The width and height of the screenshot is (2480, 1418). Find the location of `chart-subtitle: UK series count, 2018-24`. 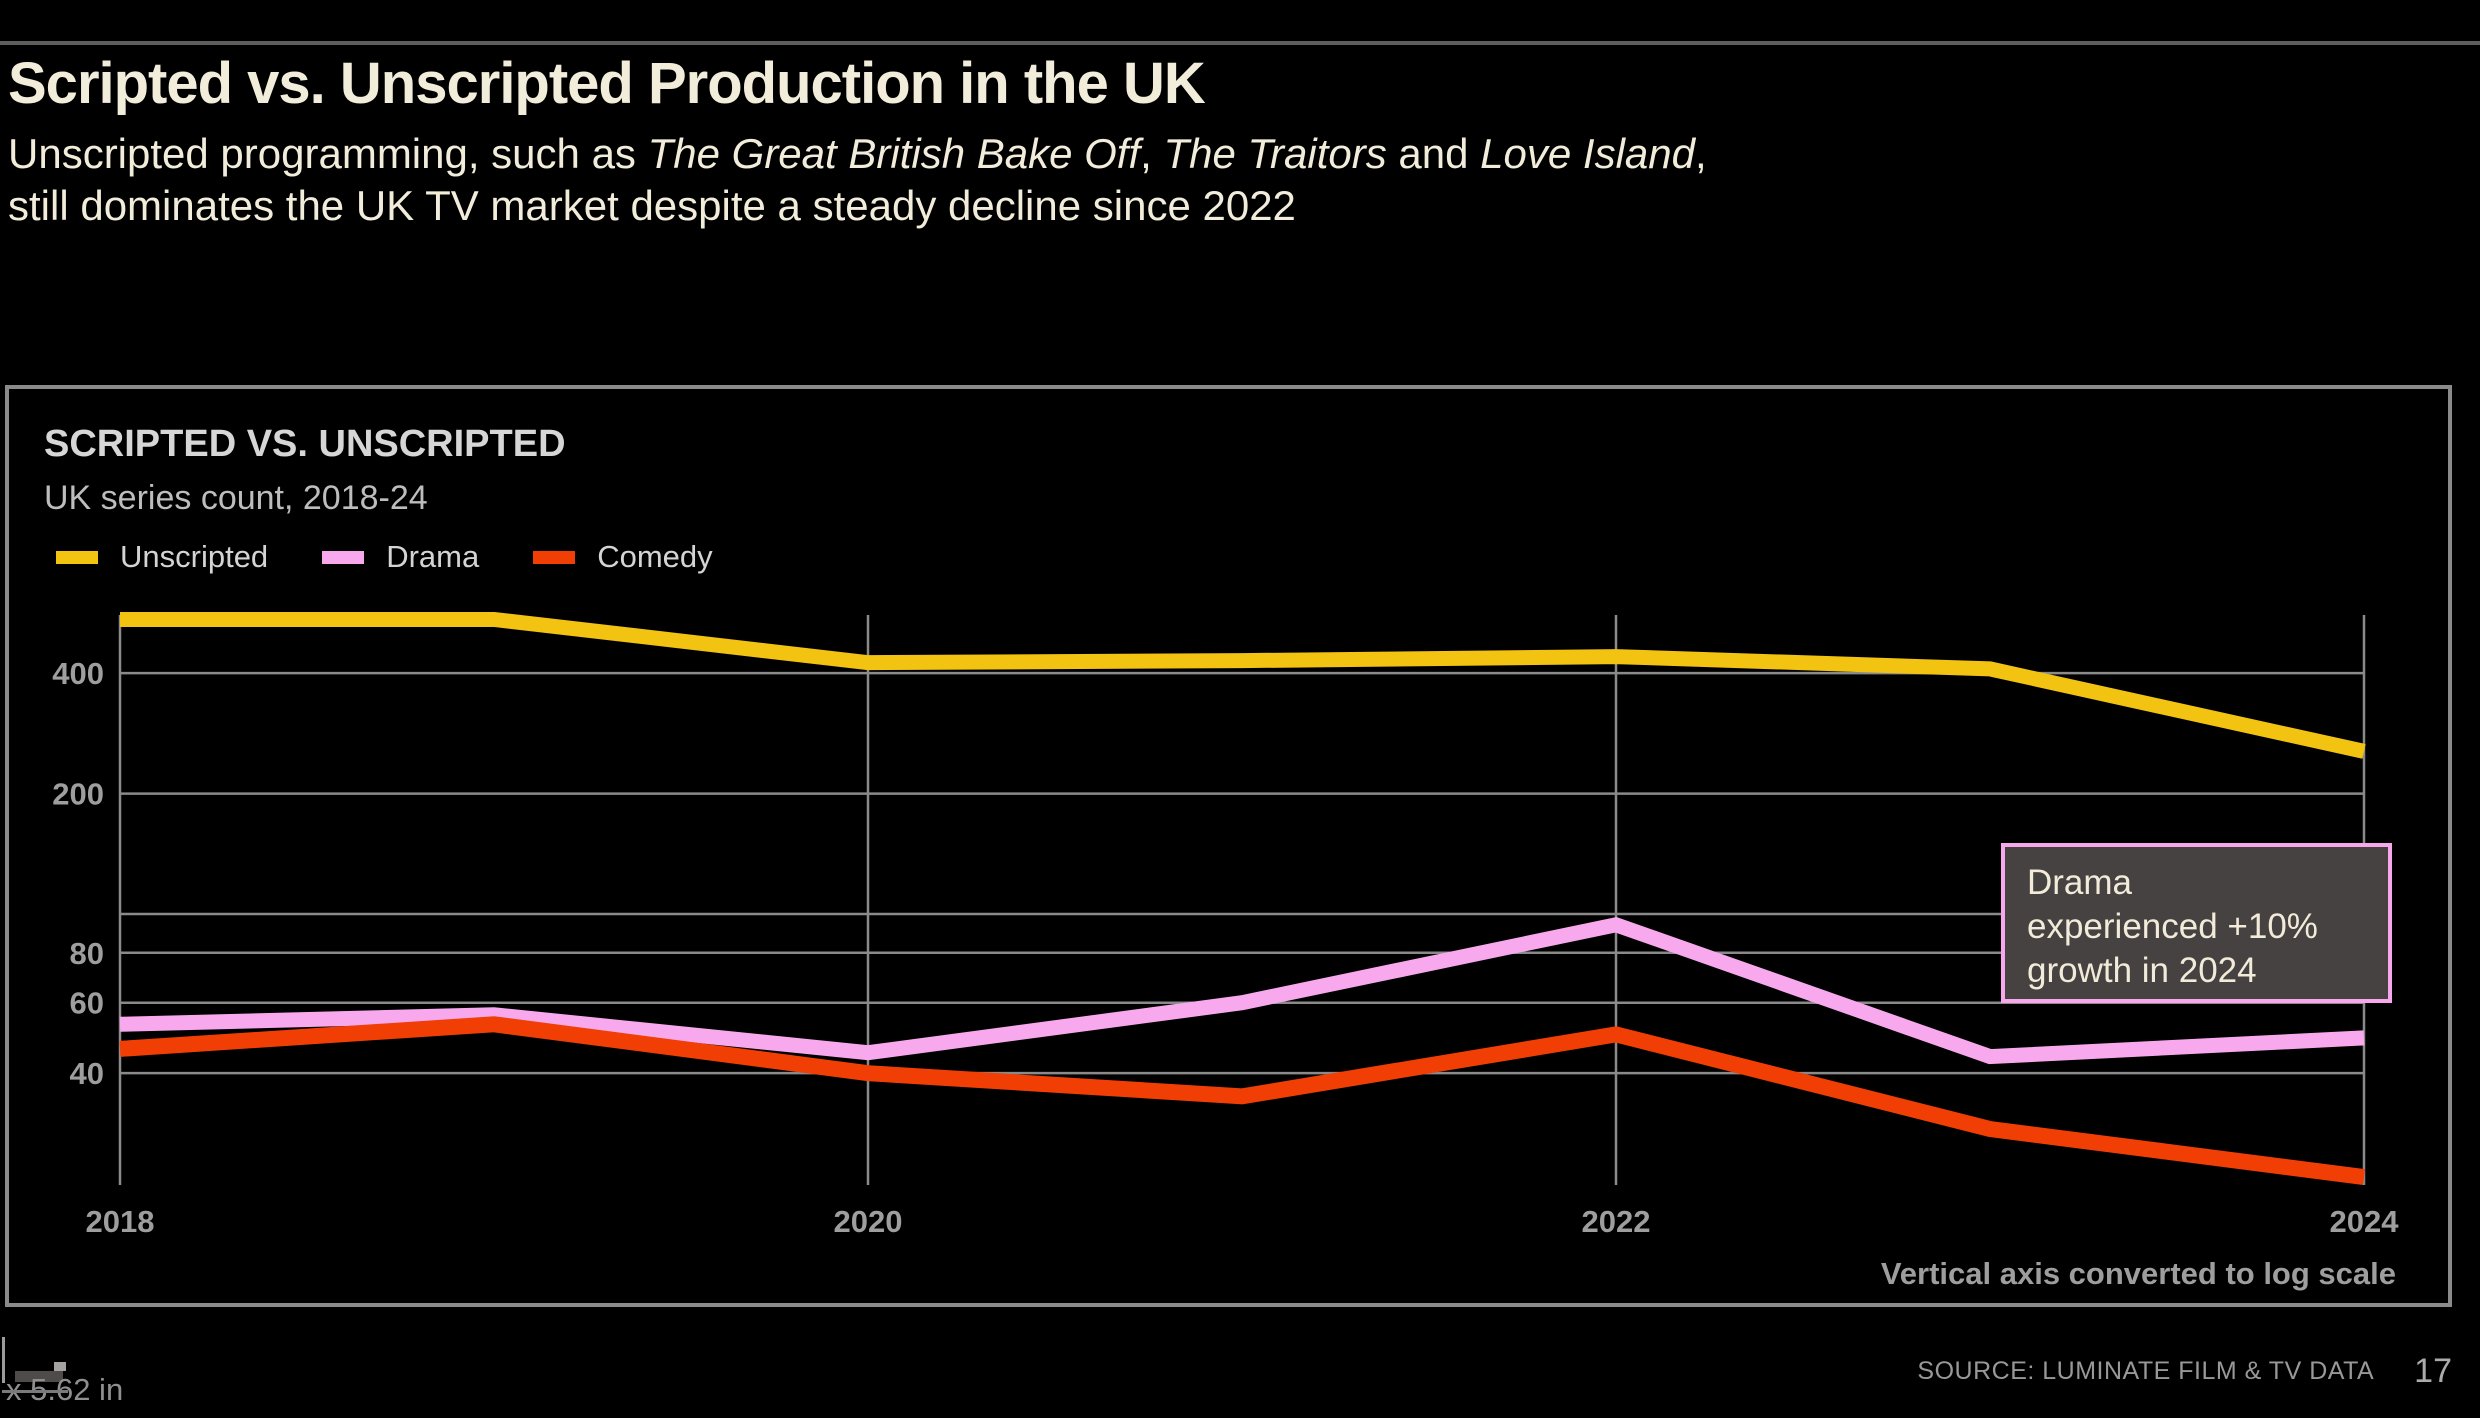

chart-subtitle: UK series count, 2018-24 is located at coordinates (236, 498).